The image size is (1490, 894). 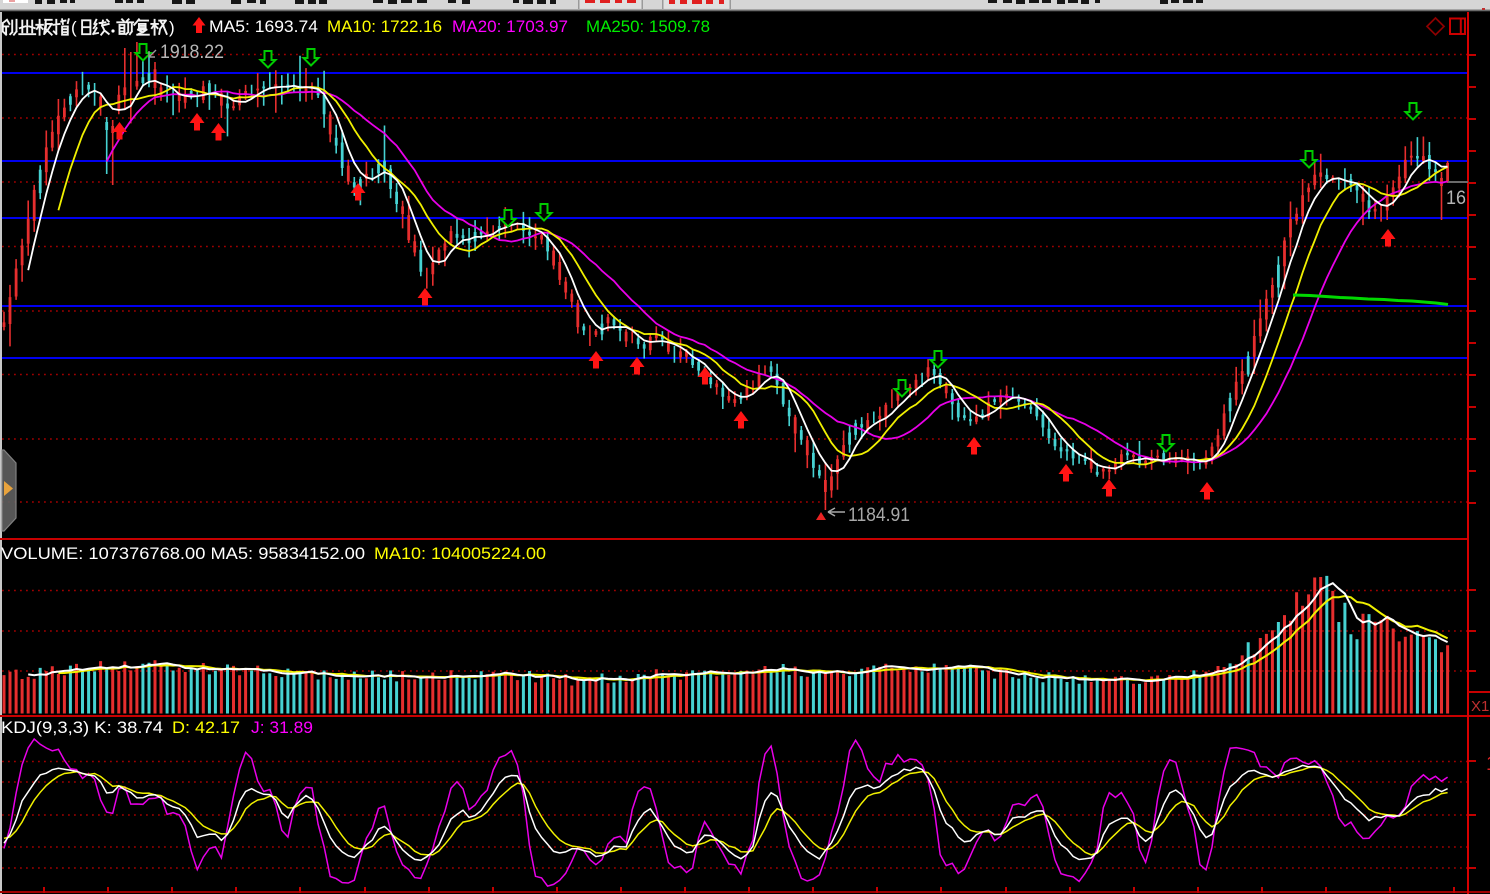 What do you see at coordinates (192, 52) in the screenshot?
I see `svg-text: 1918.22` at bounding box center [192, 52].